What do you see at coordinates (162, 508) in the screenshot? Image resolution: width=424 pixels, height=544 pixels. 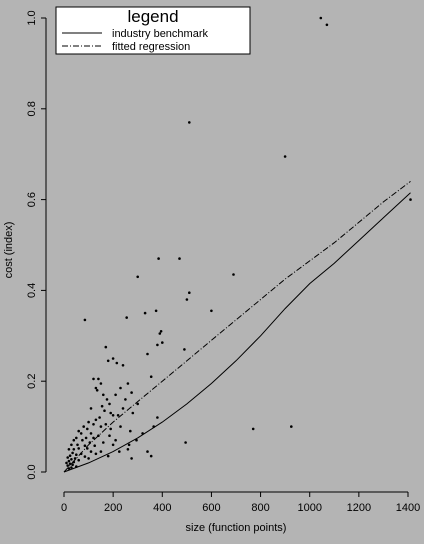 I see `x-tick-label: 400` at bounding box center [162, 508].